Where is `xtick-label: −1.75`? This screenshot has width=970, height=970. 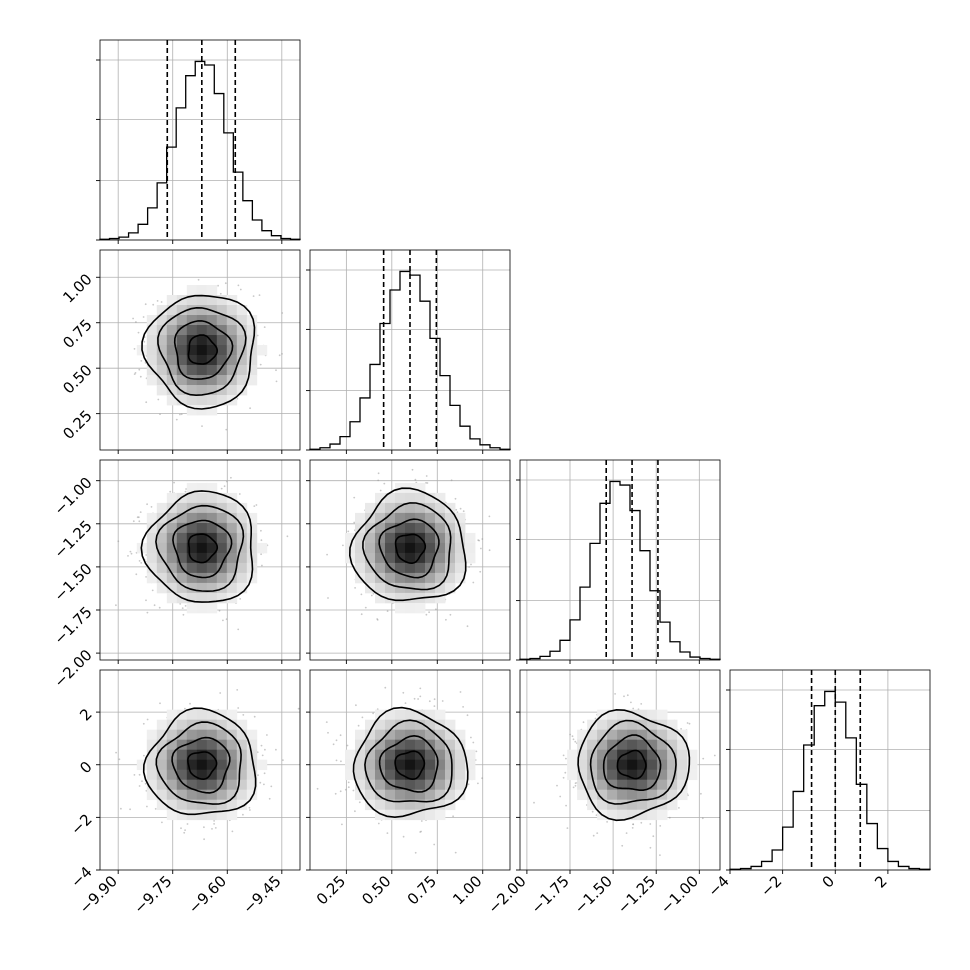 xtick-label: −1.75 is located at coordinates (550, 894).